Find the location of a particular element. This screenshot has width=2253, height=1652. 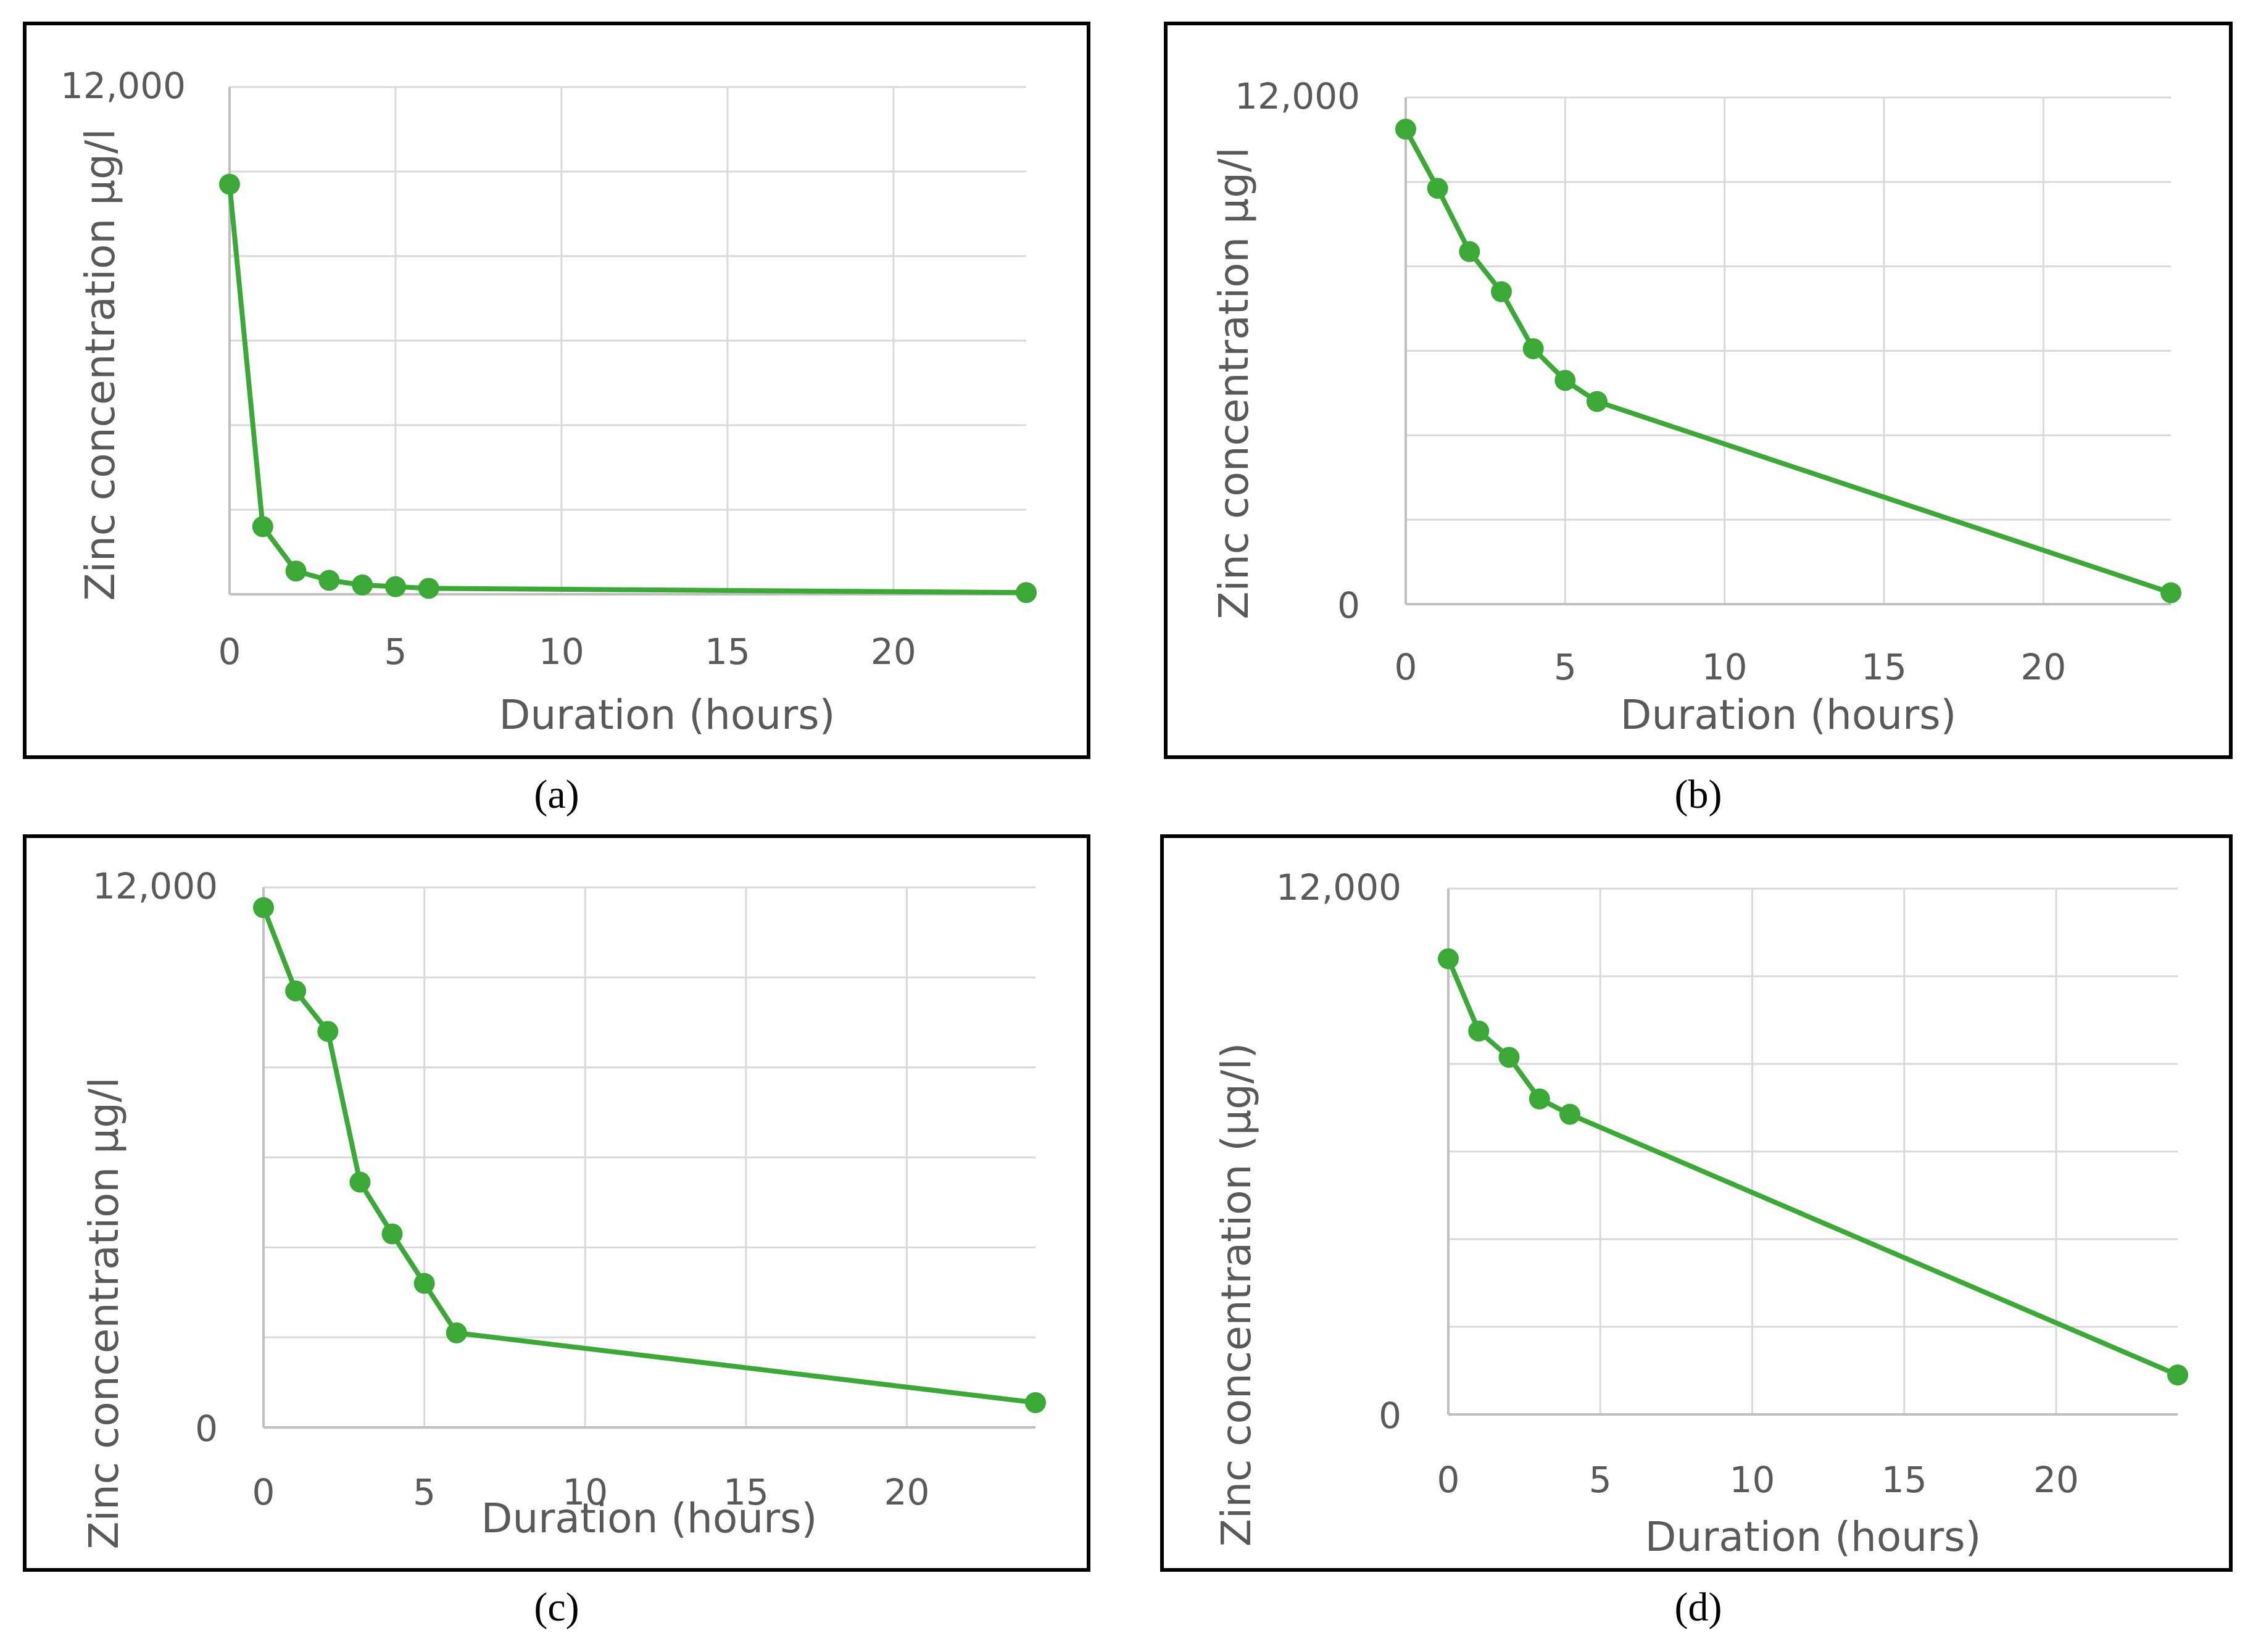

y-axis-title: Zinc concentration (µg/l) is located at coordinates (1236, 1295).